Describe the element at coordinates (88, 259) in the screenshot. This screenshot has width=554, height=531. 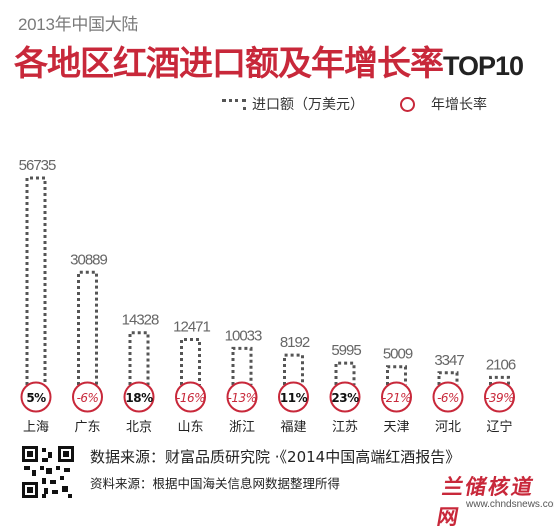
I see `bar-value-label: 30889` at that location.